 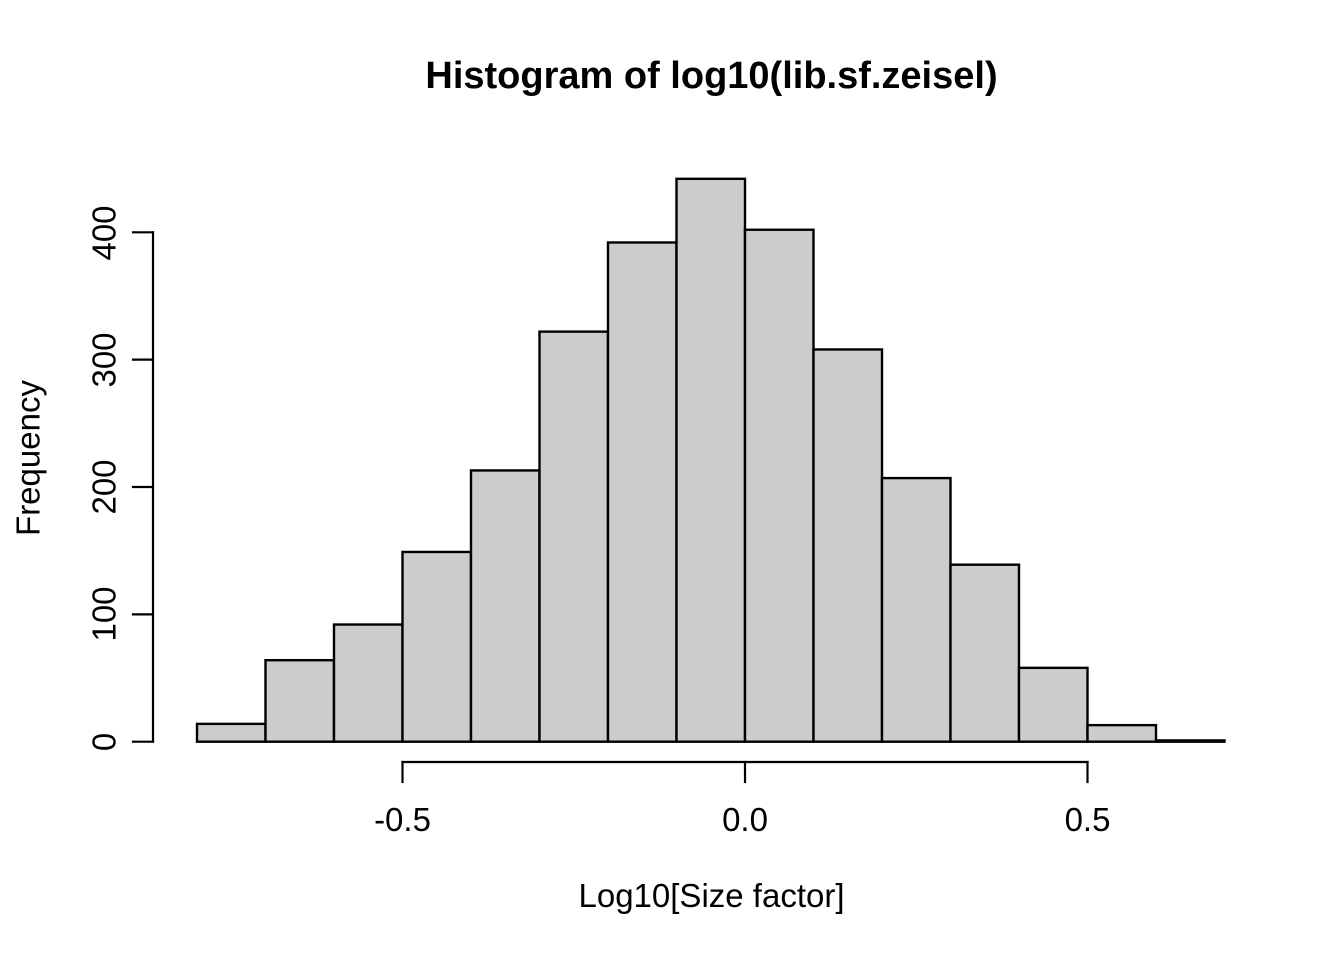 What do you see at coordinates (104, 487) in the screenshot?
I see `y-tick-label: 200` at bounding box center [104, 487].